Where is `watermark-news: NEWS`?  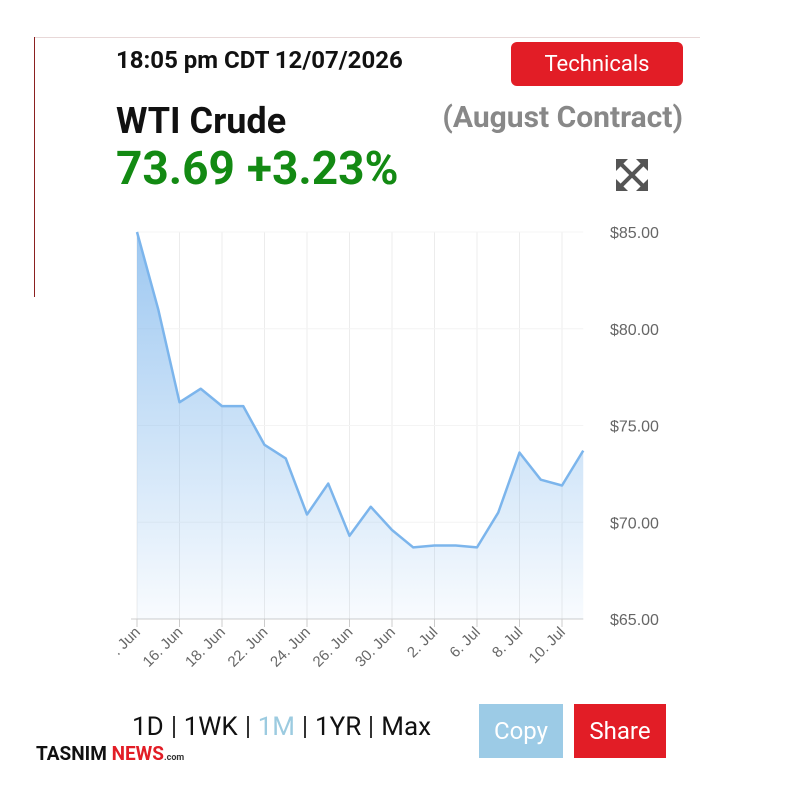 watermark-news: NEWS is located at coordinates (138, 753).